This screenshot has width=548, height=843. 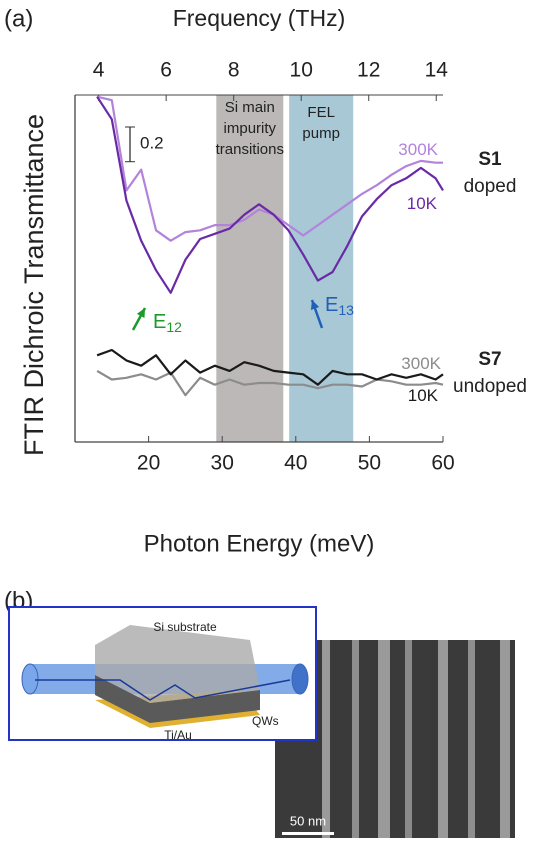 What do you see at coordinates (442, 463) in the screenshot?
I see `x-tick-label: 60` at bounding box center [442, 463].